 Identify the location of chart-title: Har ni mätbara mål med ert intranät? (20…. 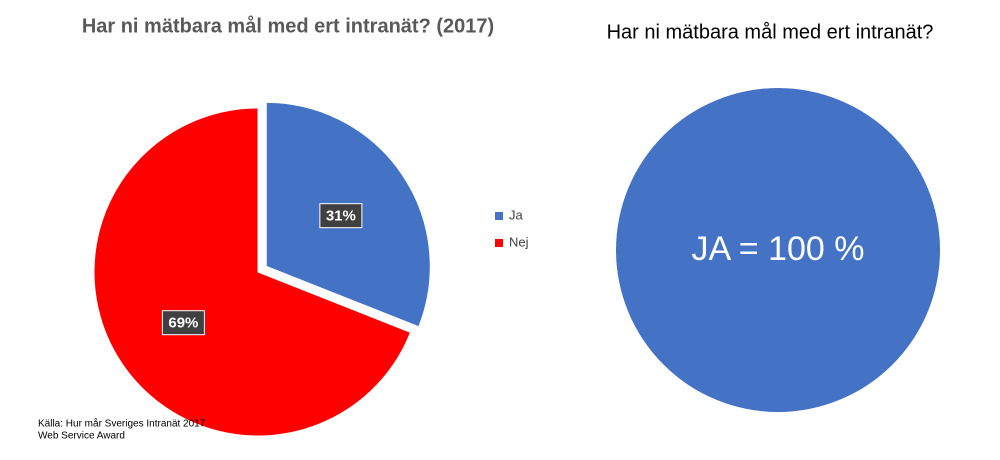
(288, 25).